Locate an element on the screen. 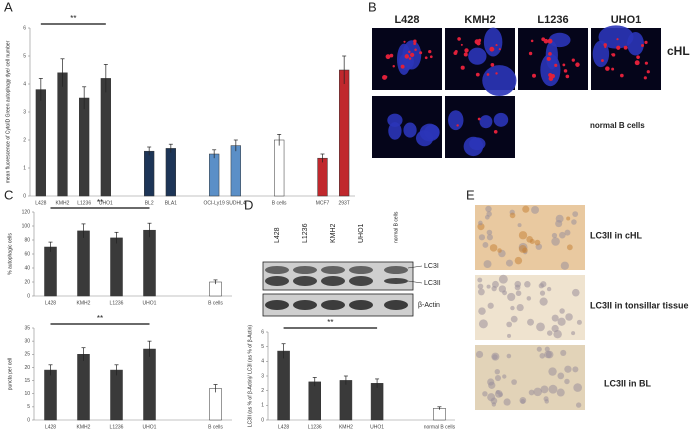 The image size is (700, 440). y-tick-label: 4 is located at coordinates (24, 84).